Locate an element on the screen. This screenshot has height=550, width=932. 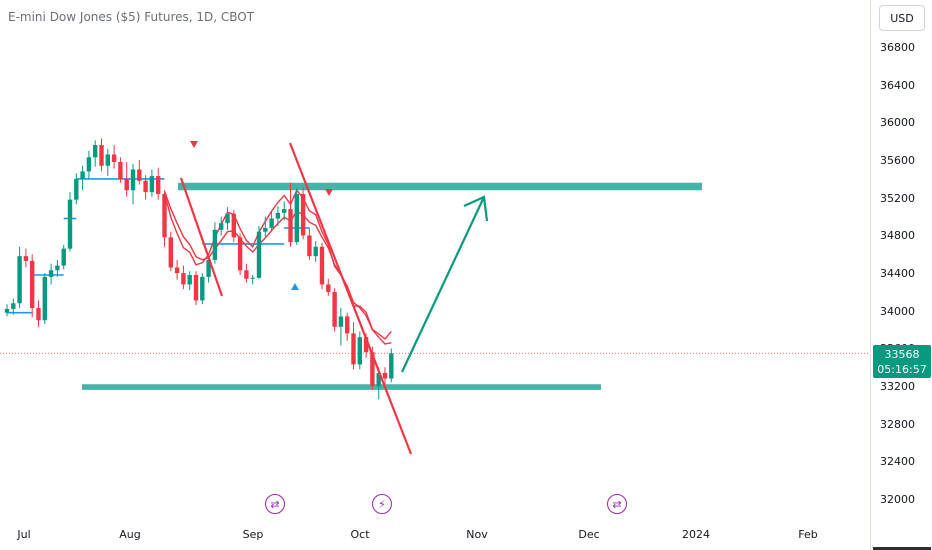
price-tick-label: 36000 is located at coordinates (897, 123).